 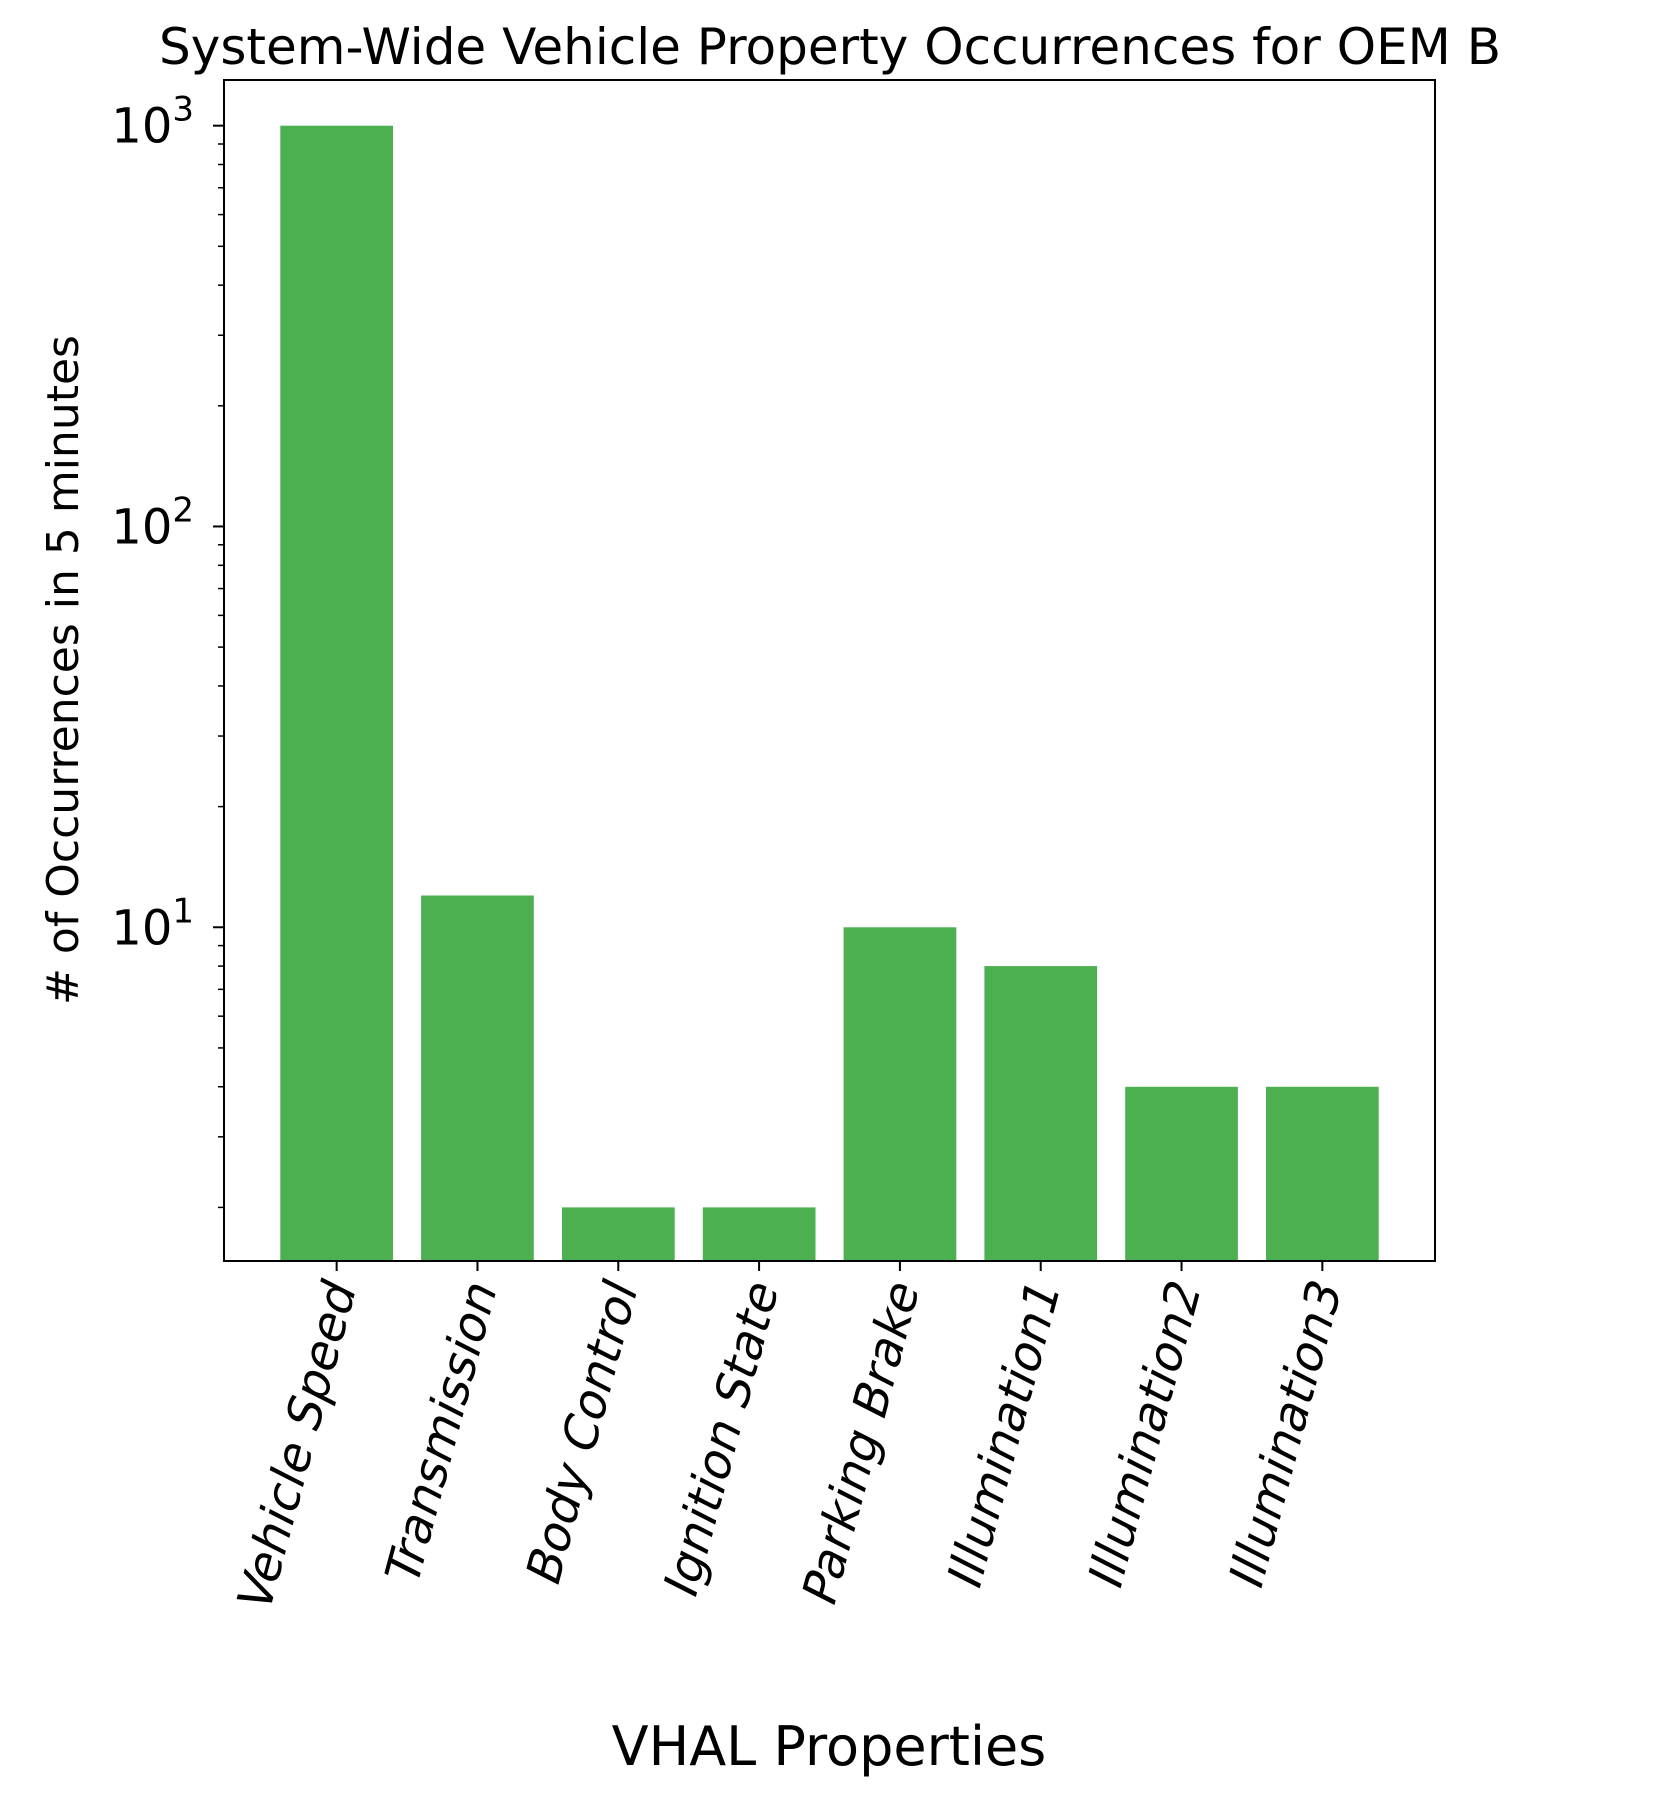 I want to click on x-tick-label: Body Control, so click(x=582, y=1432).